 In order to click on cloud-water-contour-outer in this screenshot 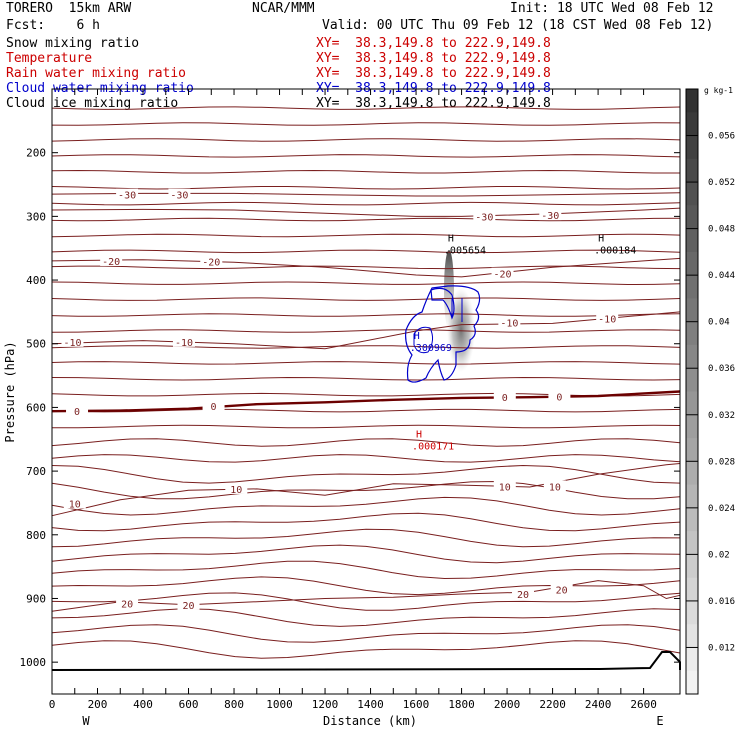, I will do `click(443, 334)`.